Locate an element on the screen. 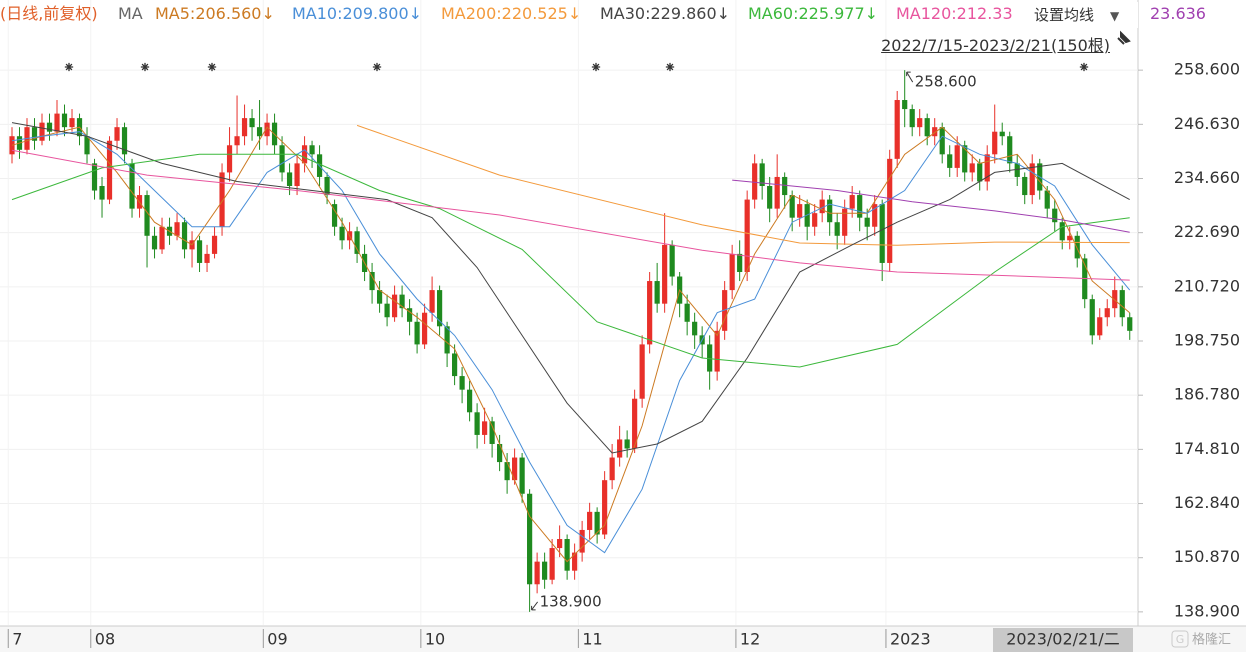 The image size is (1246, 652). y-tick-label: 246.630 is located at coordinates (1207, 123).